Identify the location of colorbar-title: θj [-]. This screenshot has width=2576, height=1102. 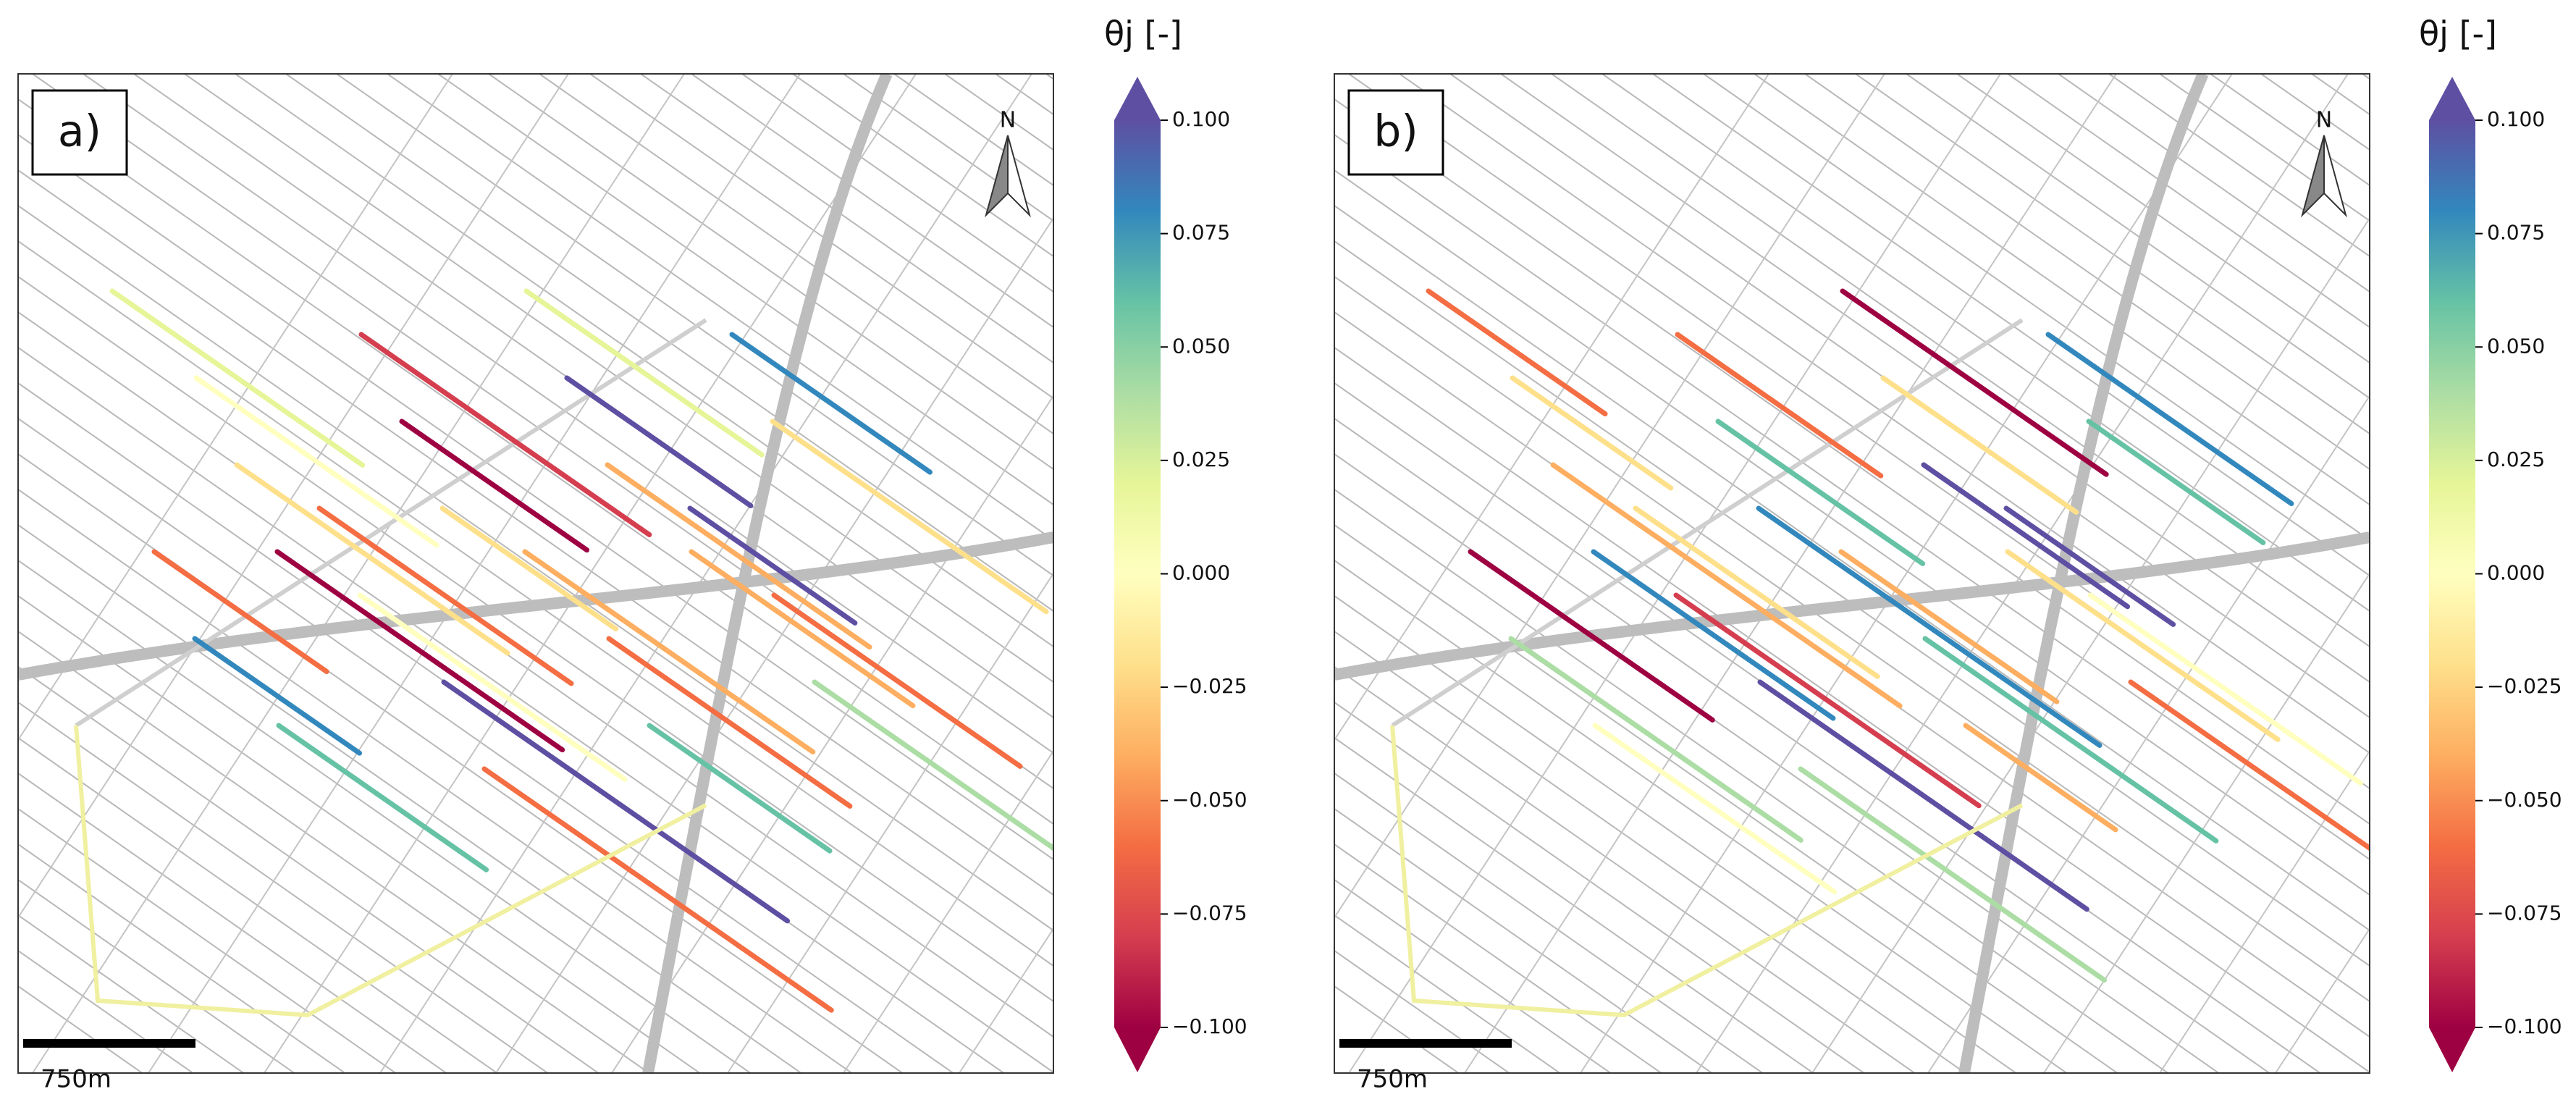
(2458, 34).